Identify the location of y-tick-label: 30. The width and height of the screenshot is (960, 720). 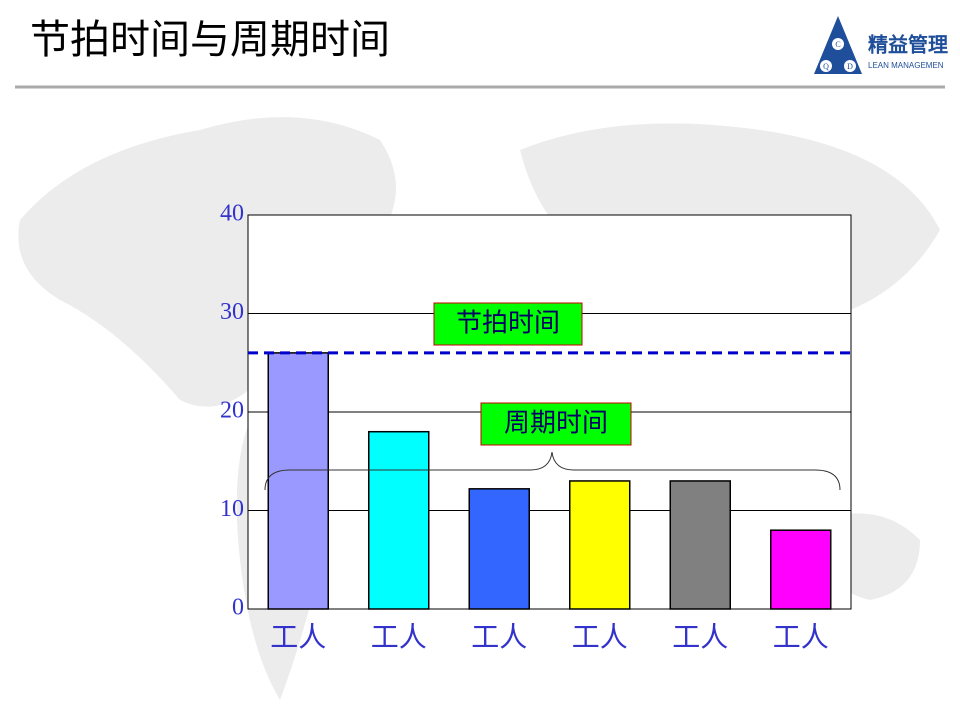
(232, 312).